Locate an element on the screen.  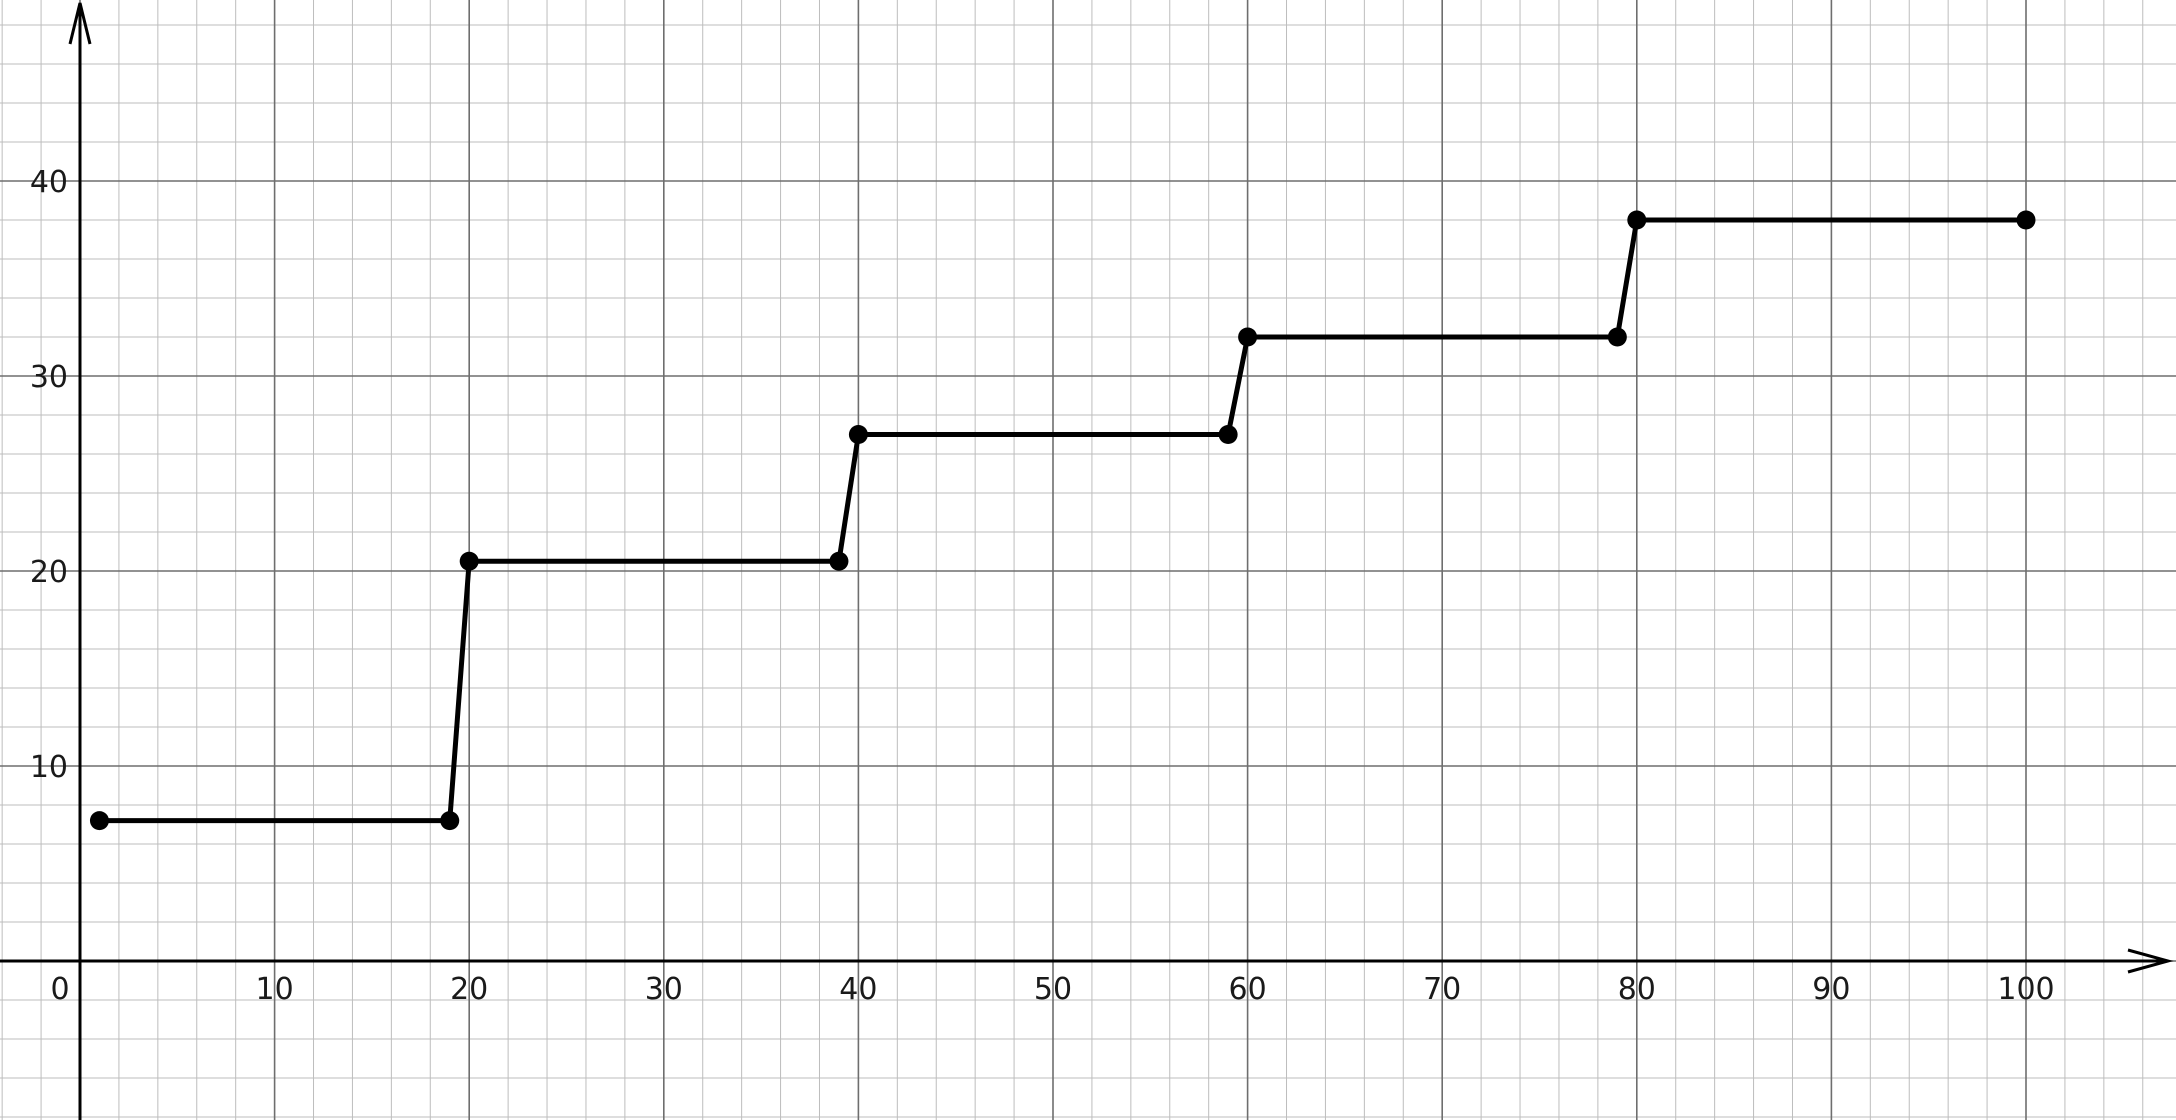
origin-label: 0 is located at coordinates (59, 989).